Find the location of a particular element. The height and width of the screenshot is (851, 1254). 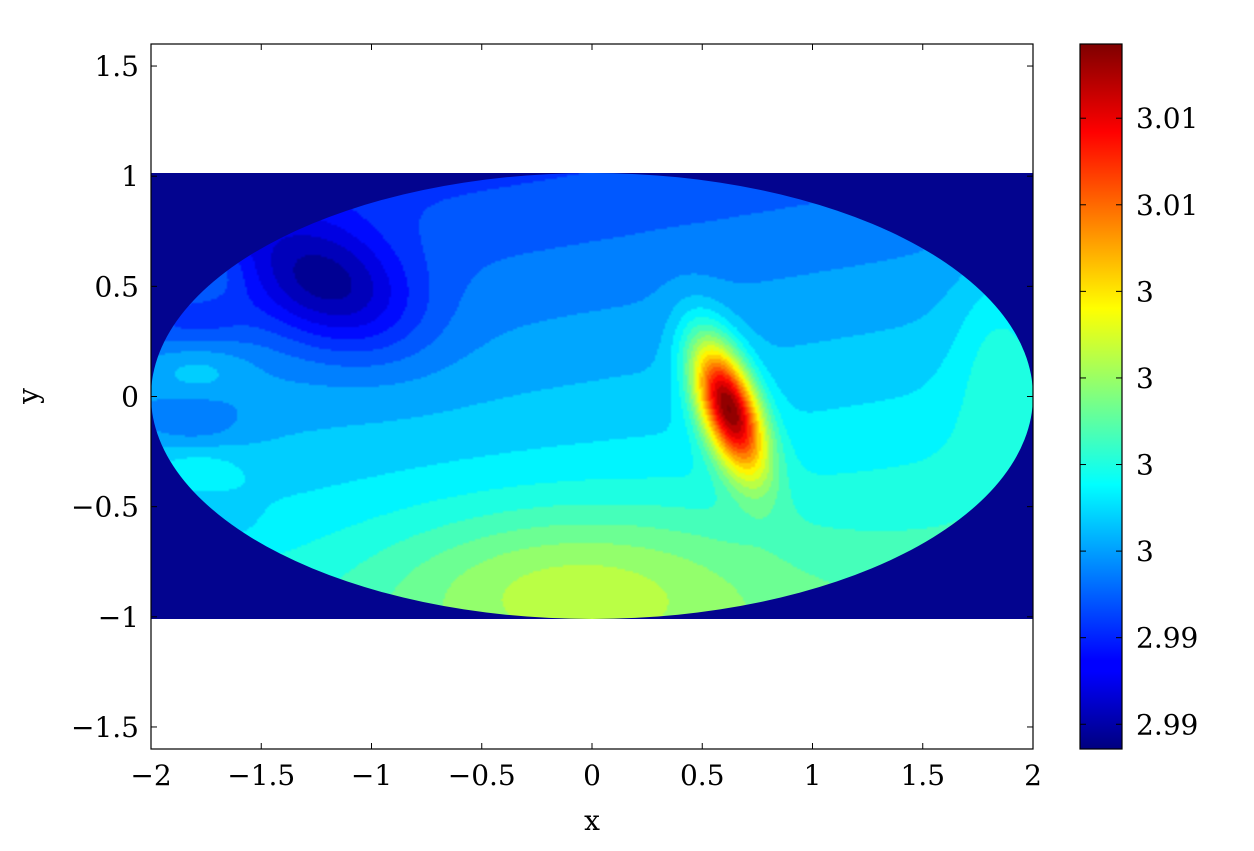

y-tick-label: −1 is located at coordinates (118, 617).